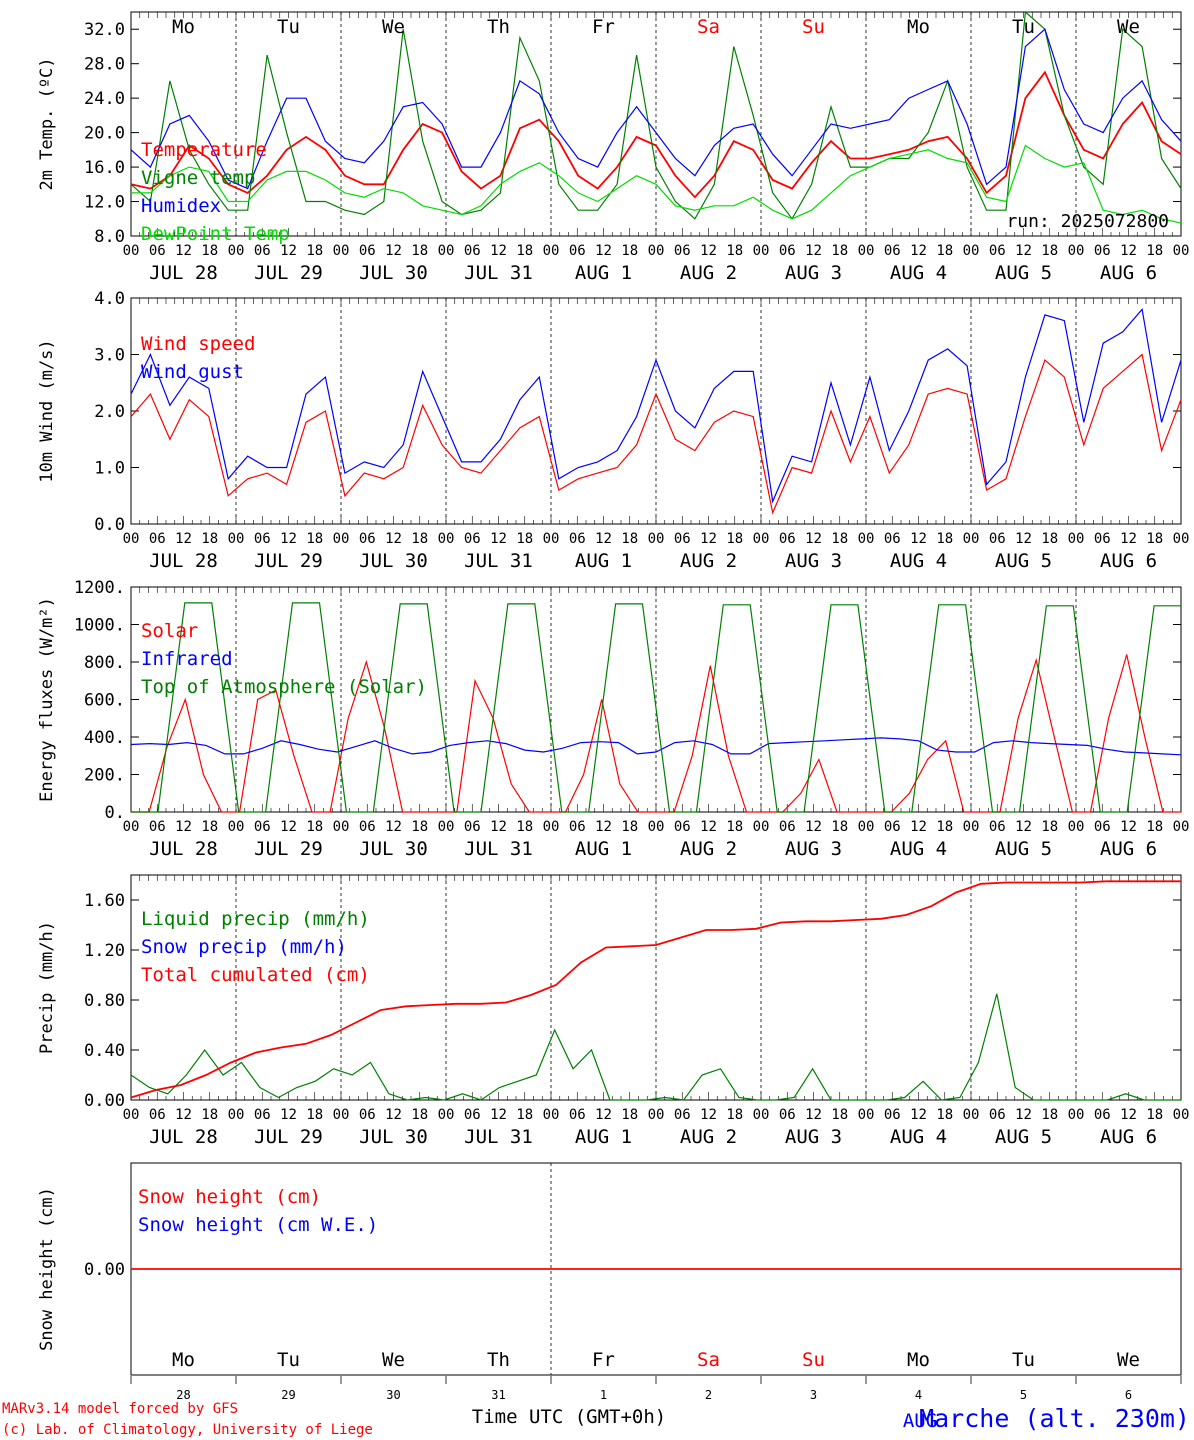  Describe the element at coordinates (708, 849) in the screenshot. I see `energy-date-label: AUG 2` at that location.